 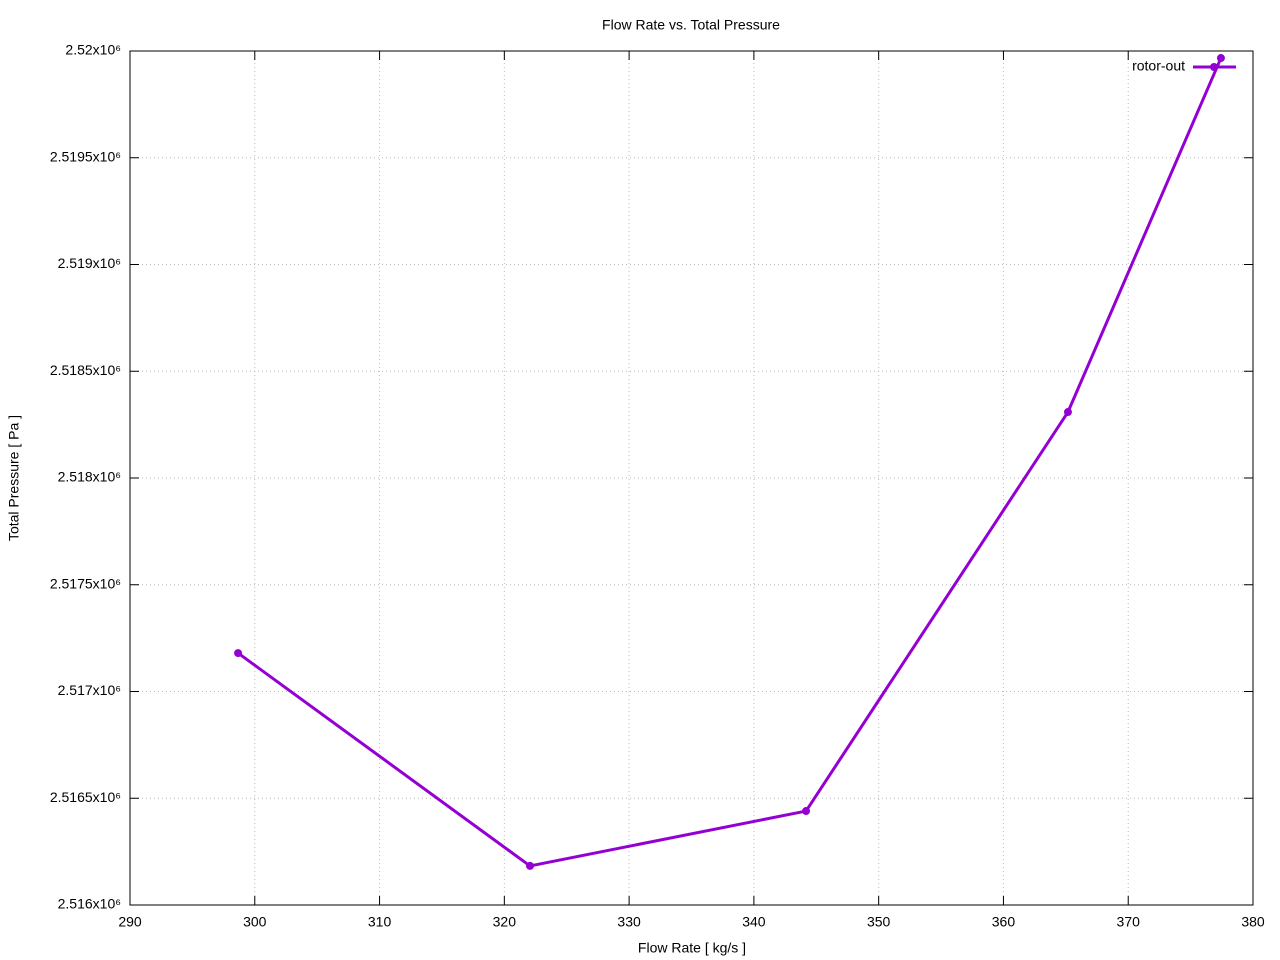 I want to click on y-tick-label: 2.52x10⁶, so click(x=93, y=50).